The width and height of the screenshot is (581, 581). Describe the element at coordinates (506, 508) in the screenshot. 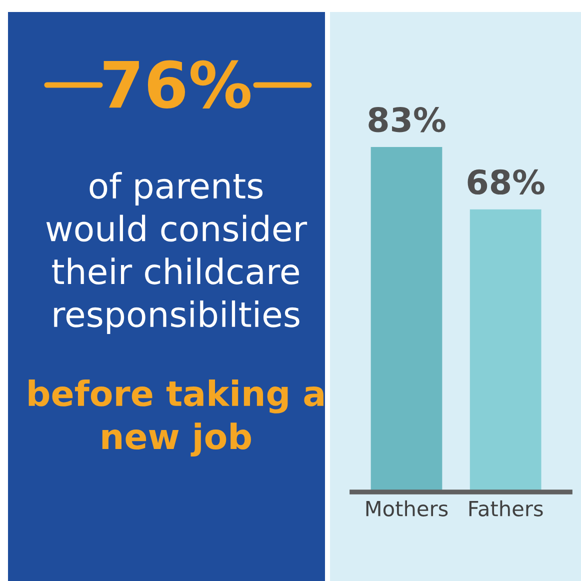

I see `x-tick-label: Fathers` at that location.